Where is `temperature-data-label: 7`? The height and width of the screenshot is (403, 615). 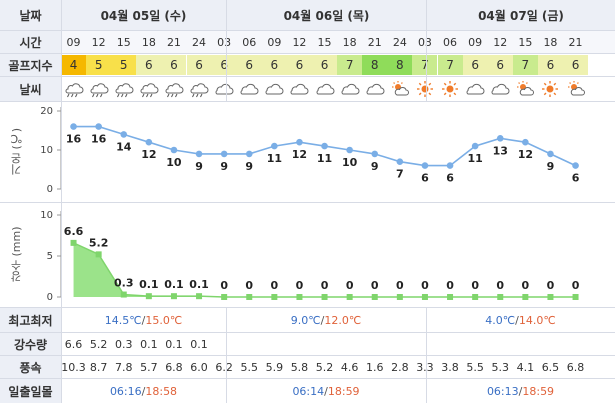
temperature-data-label: 7 is located at coordinates (400, 174).